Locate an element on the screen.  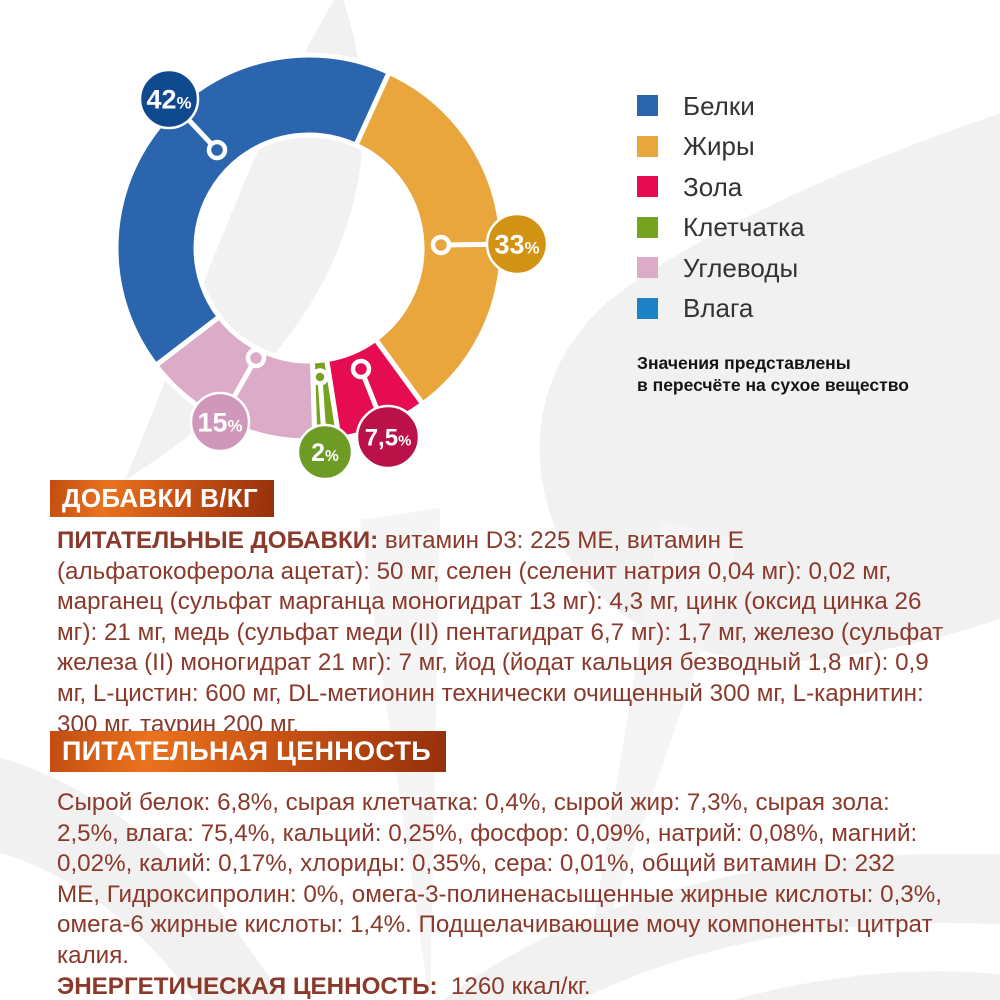
legend-label: Жиры is located at coordinates (719, 146).